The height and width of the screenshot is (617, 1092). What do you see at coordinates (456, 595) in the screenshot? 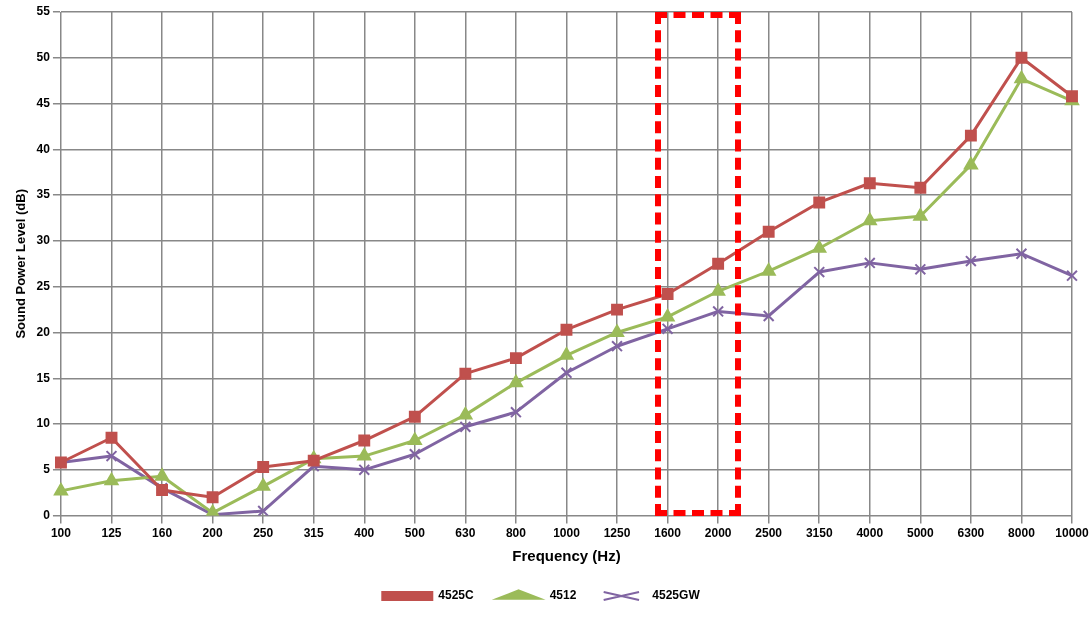
I see `legend-label: 4525C` at bounding box center [456, 595].